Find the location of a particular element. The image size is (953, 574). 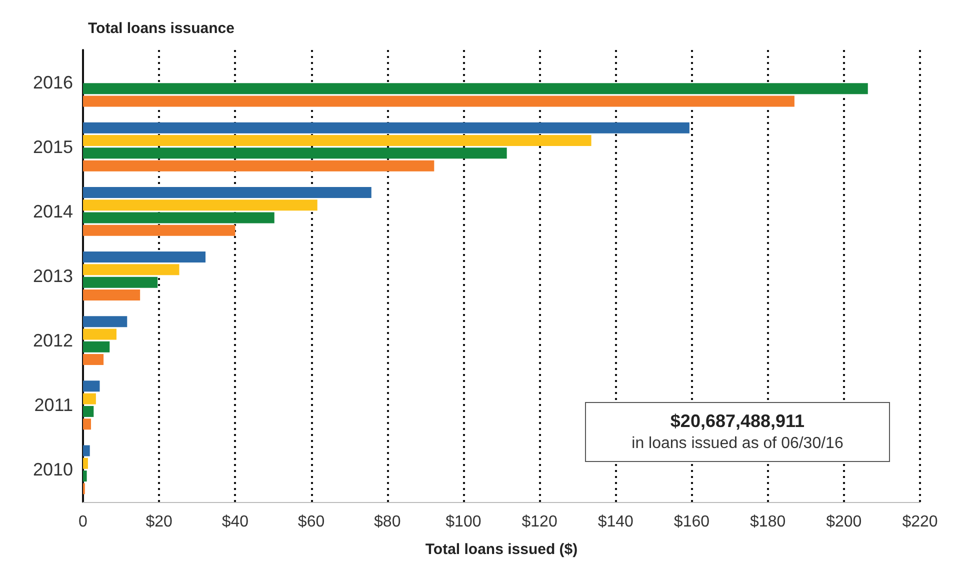

x-tick-label: $200 is located at coordinates (844, 522).